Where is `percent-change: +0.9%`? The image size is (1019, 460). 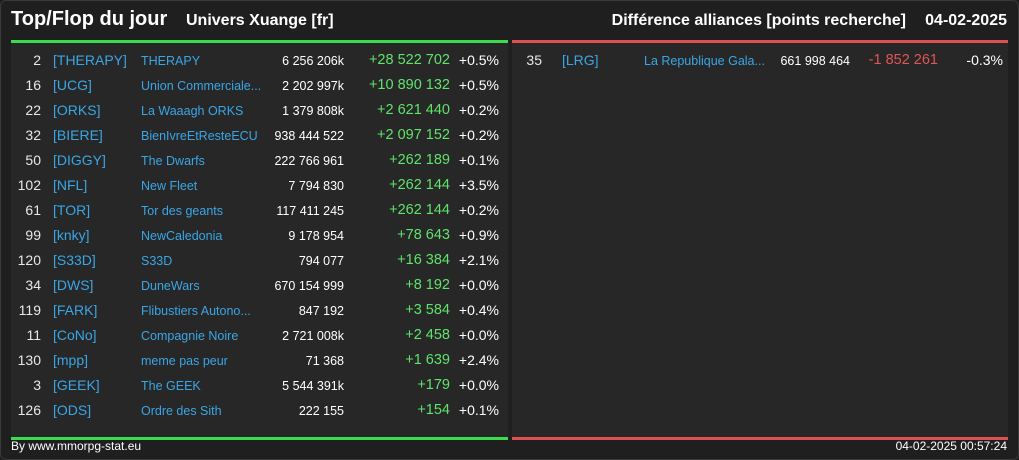 percent-change: +0.9% is located at coordinates (478, 235).